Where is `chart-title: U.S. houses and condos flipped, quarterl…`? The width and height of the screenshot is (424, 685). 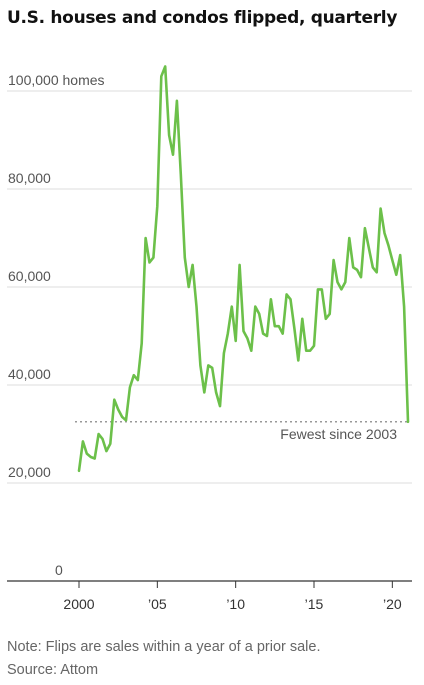
chart-title: U.S. houses and condos flipped, quarterl… is located at coordinates (202, 18).